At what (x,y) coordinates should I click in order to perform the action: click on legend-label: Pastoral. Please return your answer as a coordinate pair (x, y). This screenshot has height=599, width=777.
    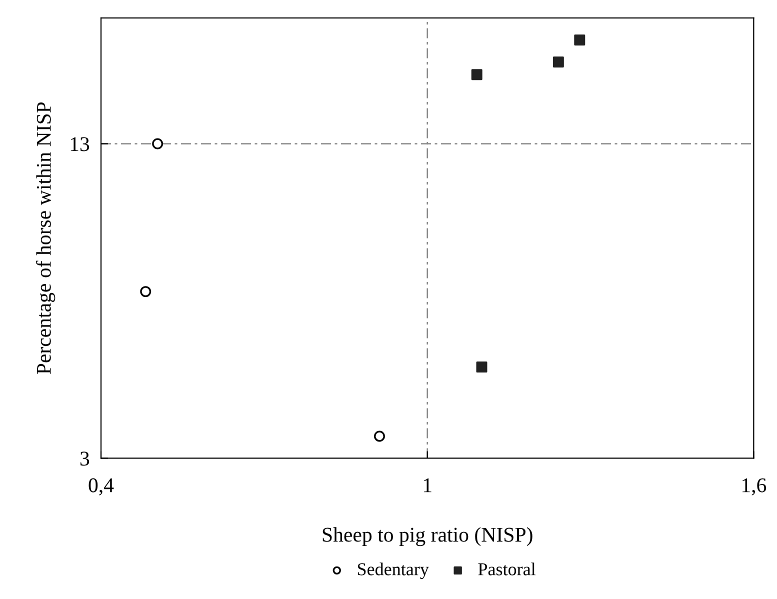
    Looking at the image, I should click on (507, 569).